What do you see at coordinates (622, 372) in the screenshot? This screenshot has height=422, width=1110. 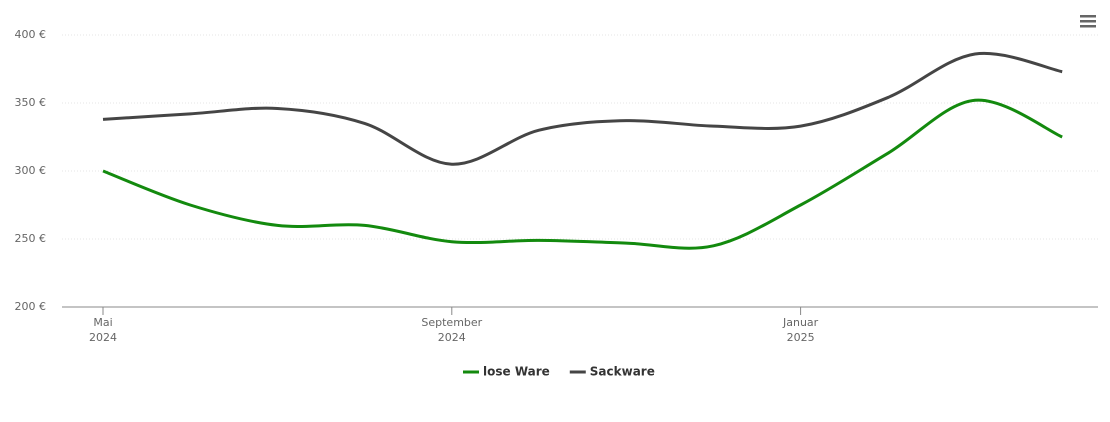 I see `legend-label: Sackware` at bounding box center [622, 372].